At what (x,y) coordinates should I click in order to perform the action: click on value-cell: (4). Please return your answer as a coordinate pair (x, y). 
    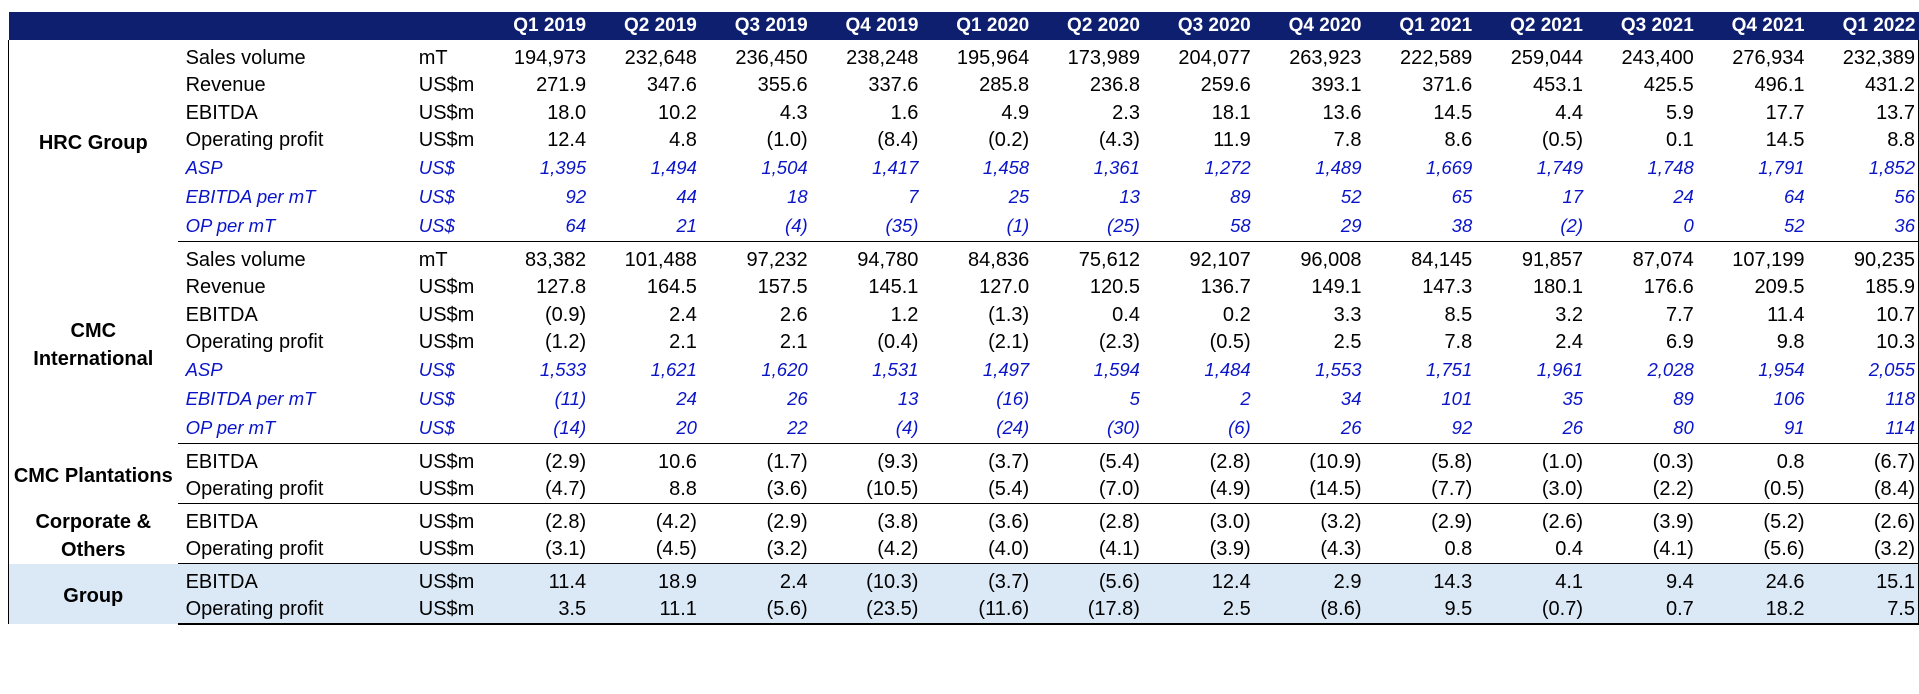
    Looking at the image, I should click on (866, 429).